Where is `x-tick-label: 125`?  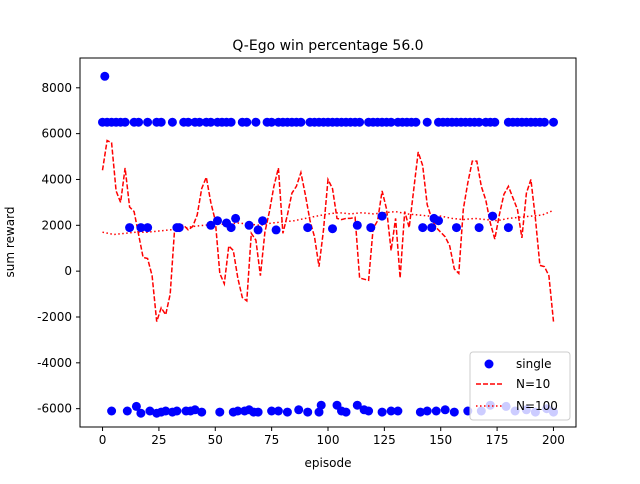
x-tick-label: 125 is located at coordinates (384, 440).